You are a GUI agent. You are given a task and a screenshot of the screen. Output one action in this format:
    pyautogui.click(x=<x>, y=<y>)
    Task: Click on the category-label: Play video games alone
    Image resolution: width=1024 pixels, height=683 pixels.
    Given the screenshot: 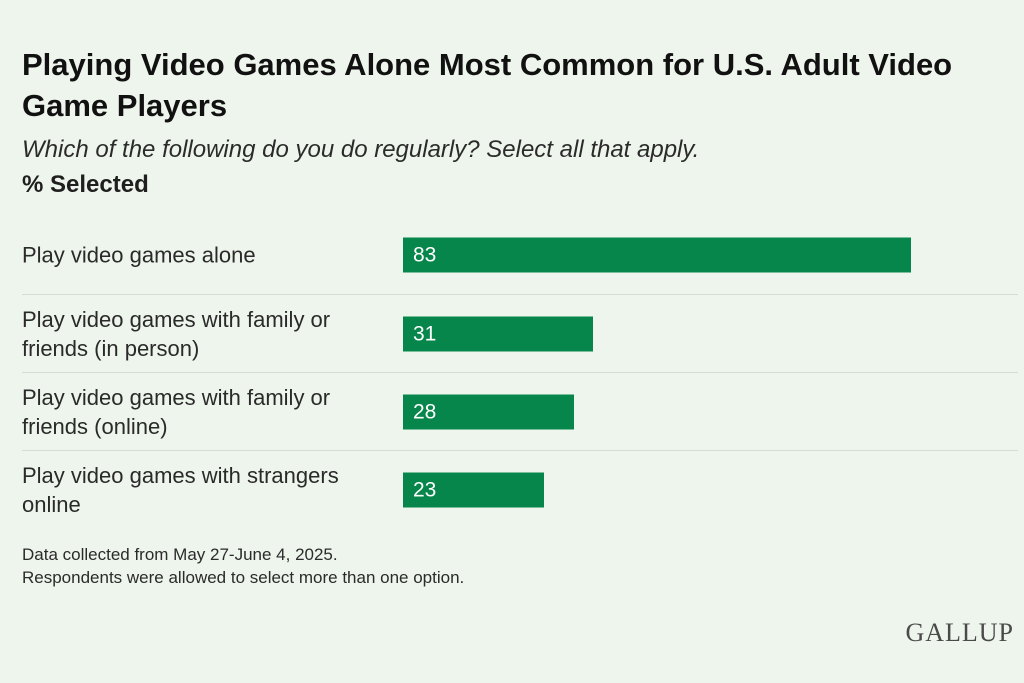 What is the action you would take?
    pyautogui.click(x=139, y=255)
    